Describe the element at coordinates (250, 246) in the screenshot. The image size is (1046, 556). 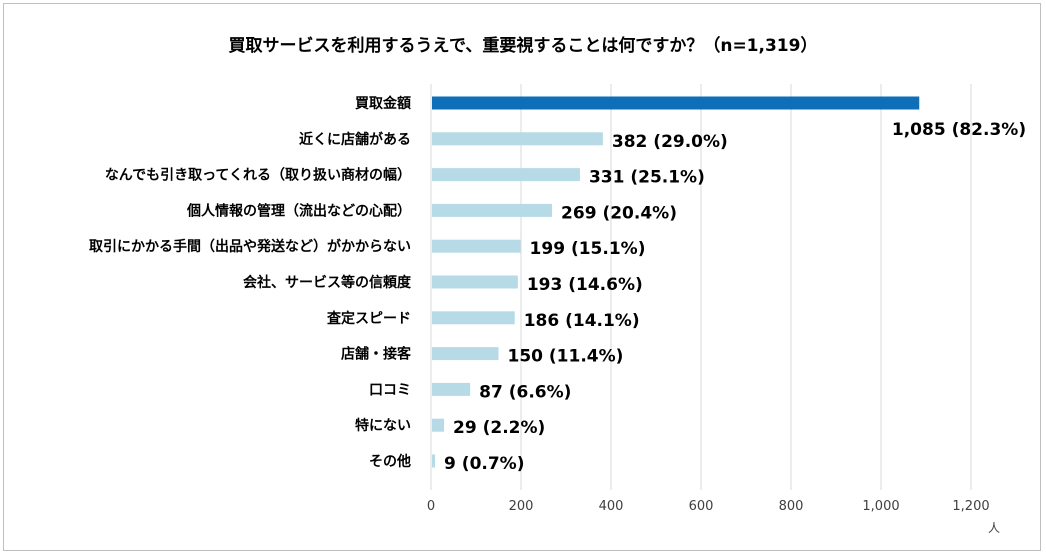
I see `category-label: 取引にかかる手間（出品や発送など）がかからない` at that location.